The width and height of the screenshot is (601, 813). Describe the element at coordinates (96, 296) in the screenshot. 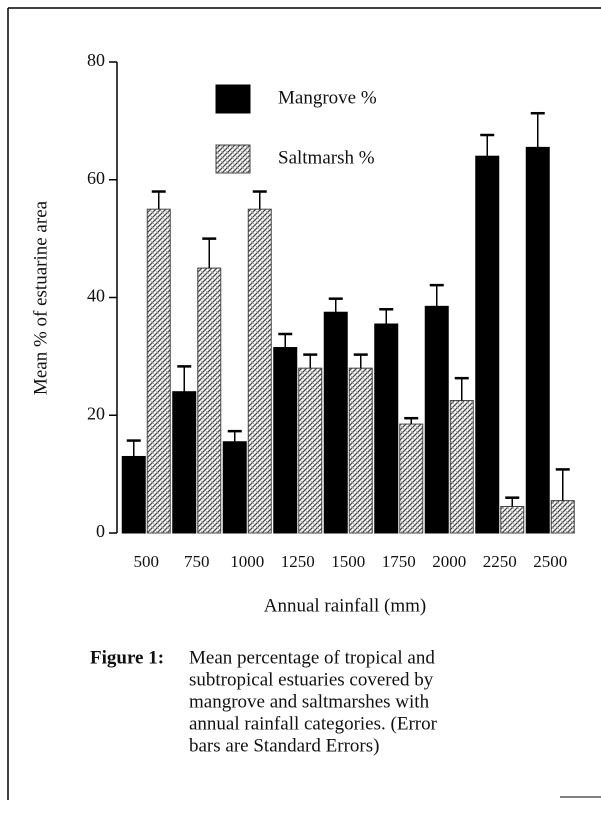

I see `y-tick-label: 40` at that location.